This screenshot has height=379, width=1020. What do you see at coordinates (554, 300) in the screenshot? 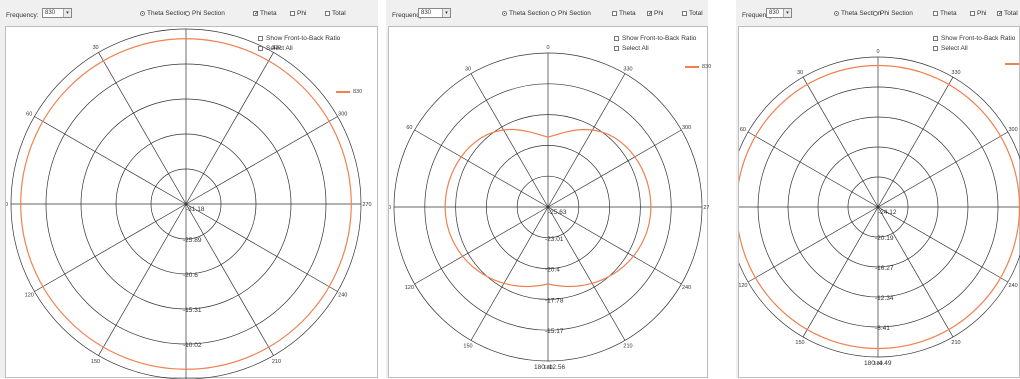
I see `radial-tick-label: -17.78` at bounding box center [554, 300].